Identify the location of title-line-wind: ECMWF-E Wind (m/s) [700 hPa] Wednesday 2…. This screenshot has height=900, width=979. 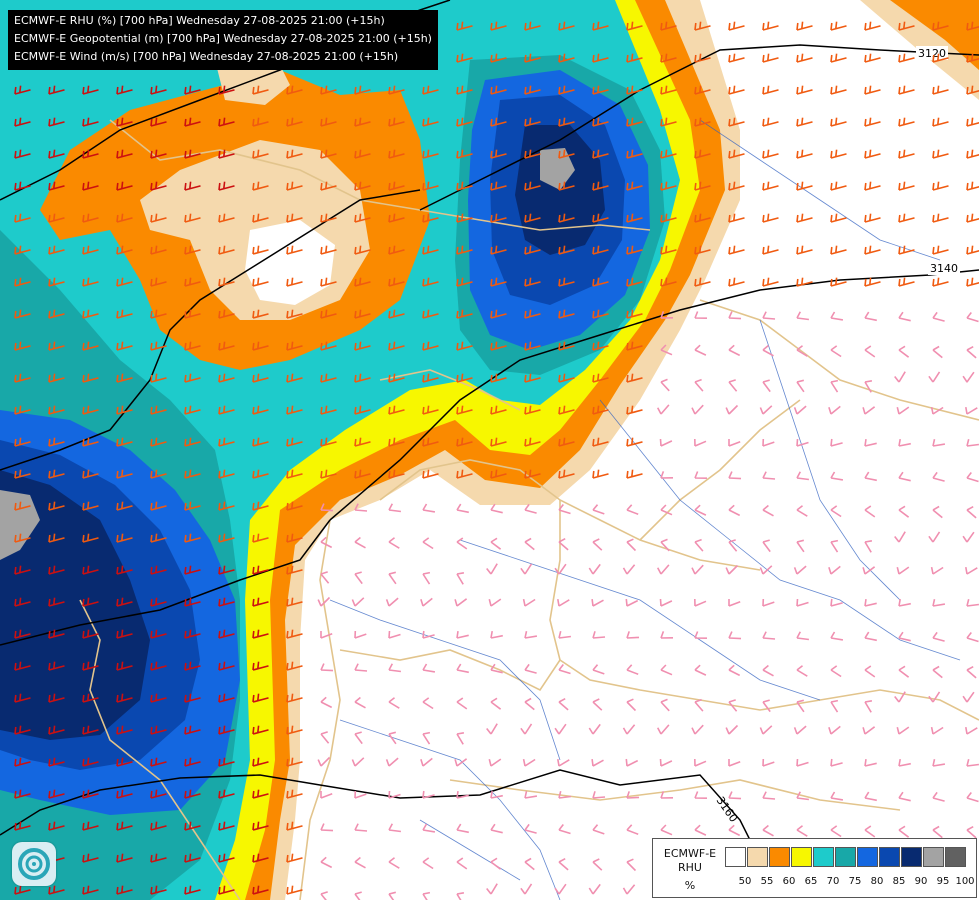
(206, 56).